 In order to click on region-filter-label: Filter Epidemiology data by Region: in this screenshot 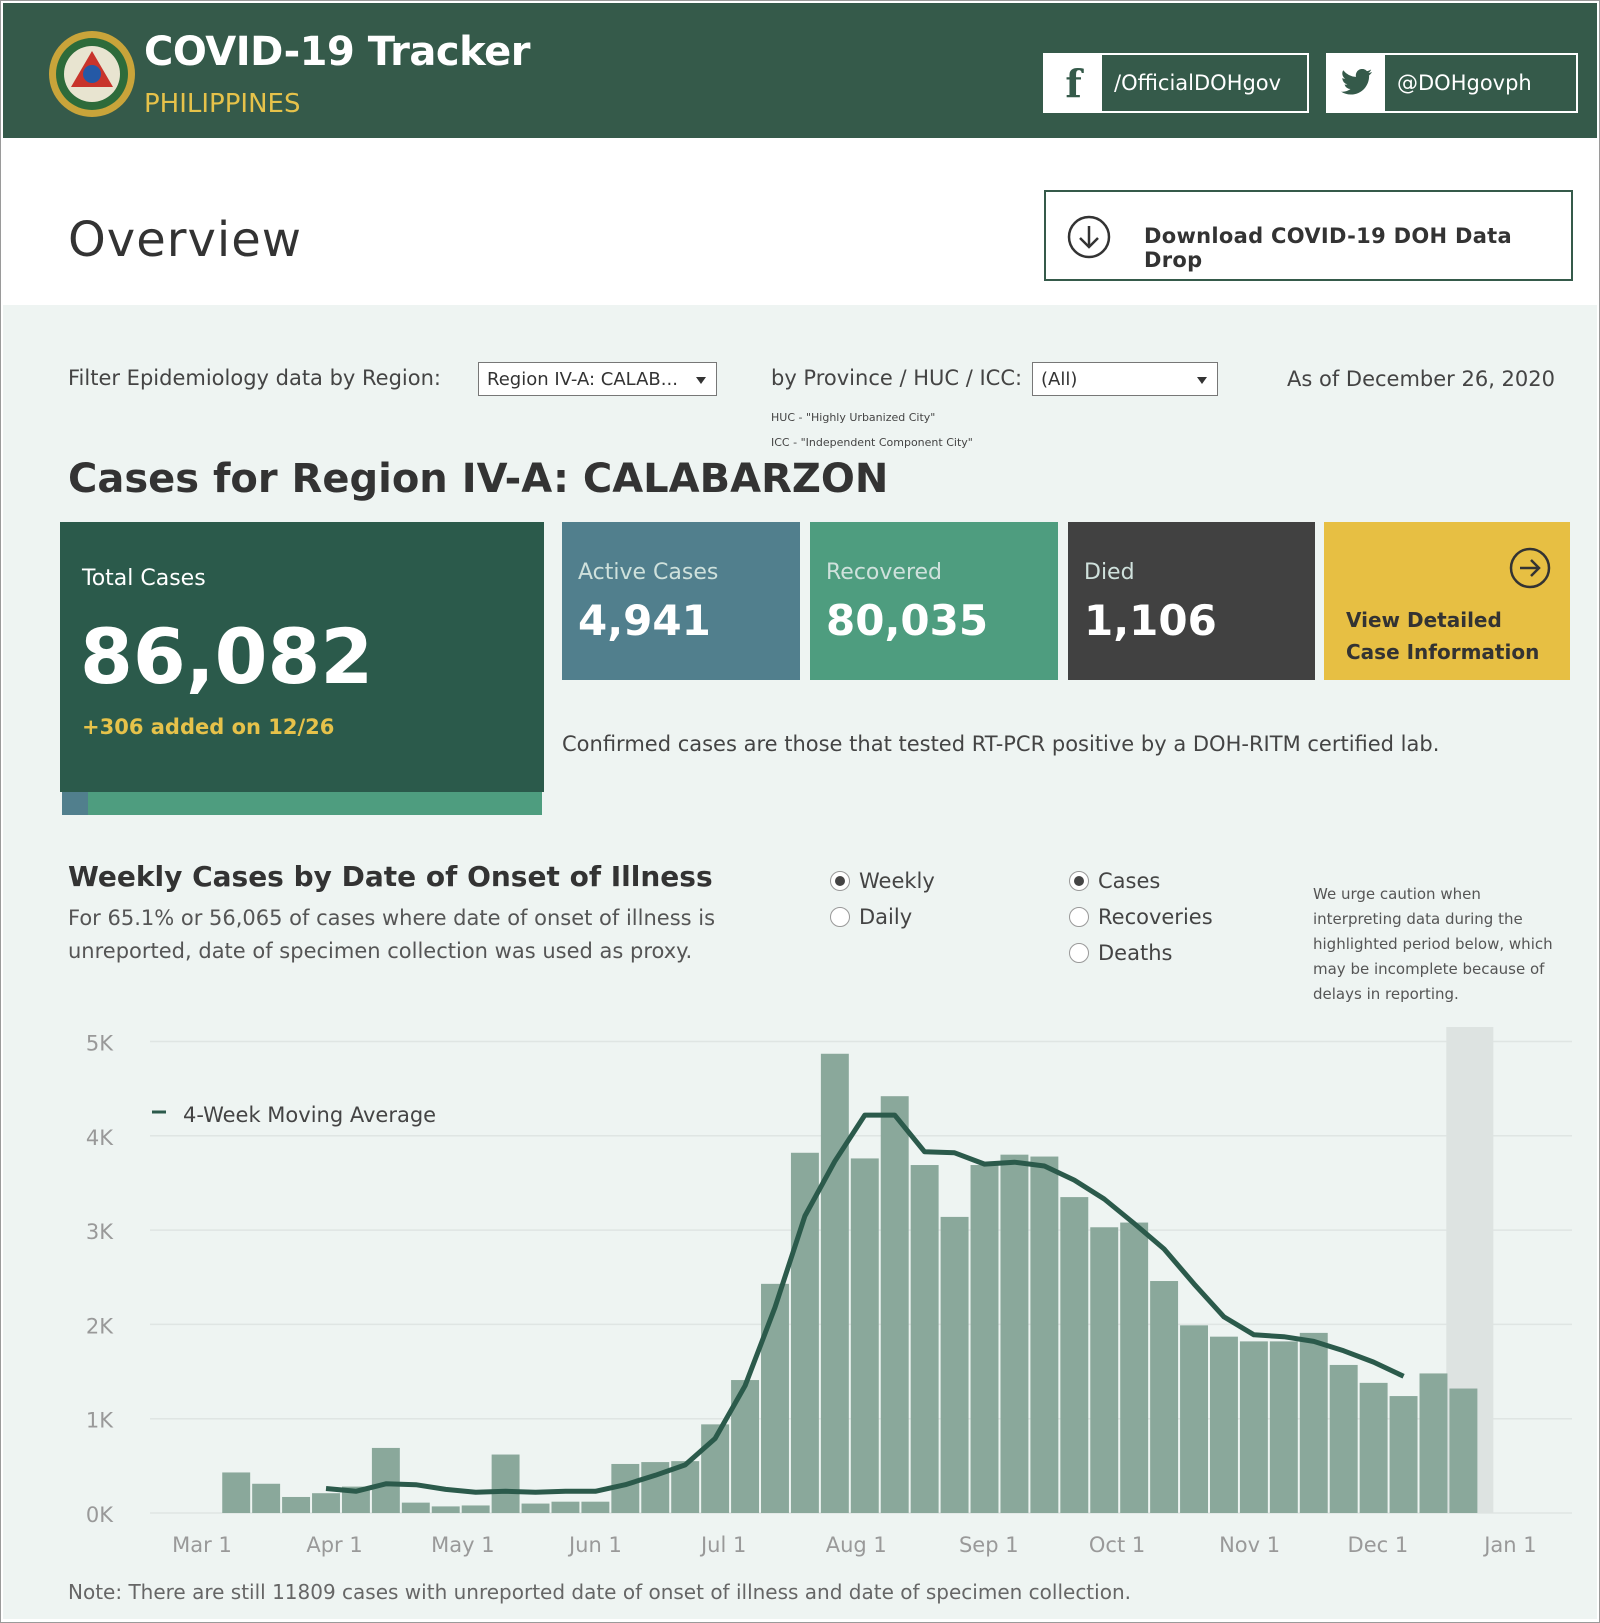, I will do `click(254, 378)`.